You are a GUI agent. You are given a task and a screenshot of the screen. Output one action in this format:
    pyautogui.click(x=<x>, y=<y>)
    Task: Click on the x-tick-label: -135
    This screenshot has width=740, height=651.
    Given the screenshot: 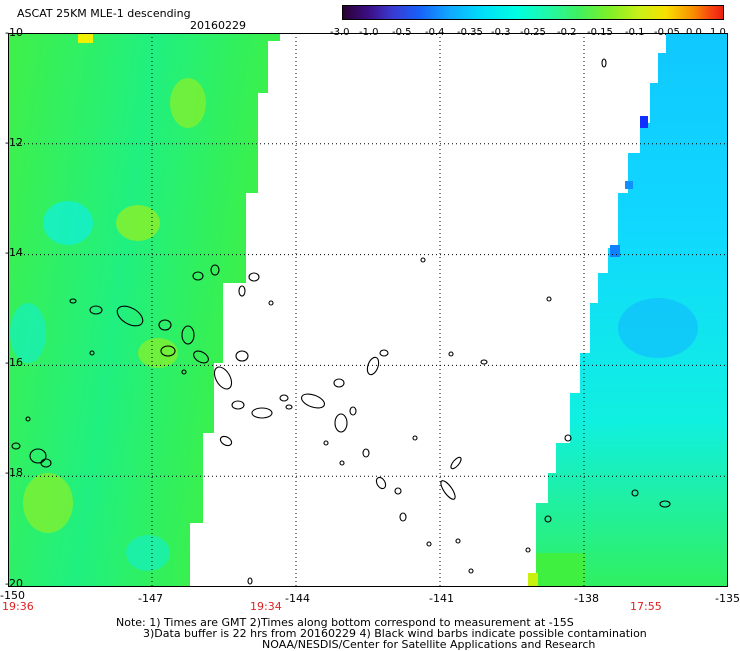 What is the action you would take?
    pyautogui.click(x=727, y=598)
    